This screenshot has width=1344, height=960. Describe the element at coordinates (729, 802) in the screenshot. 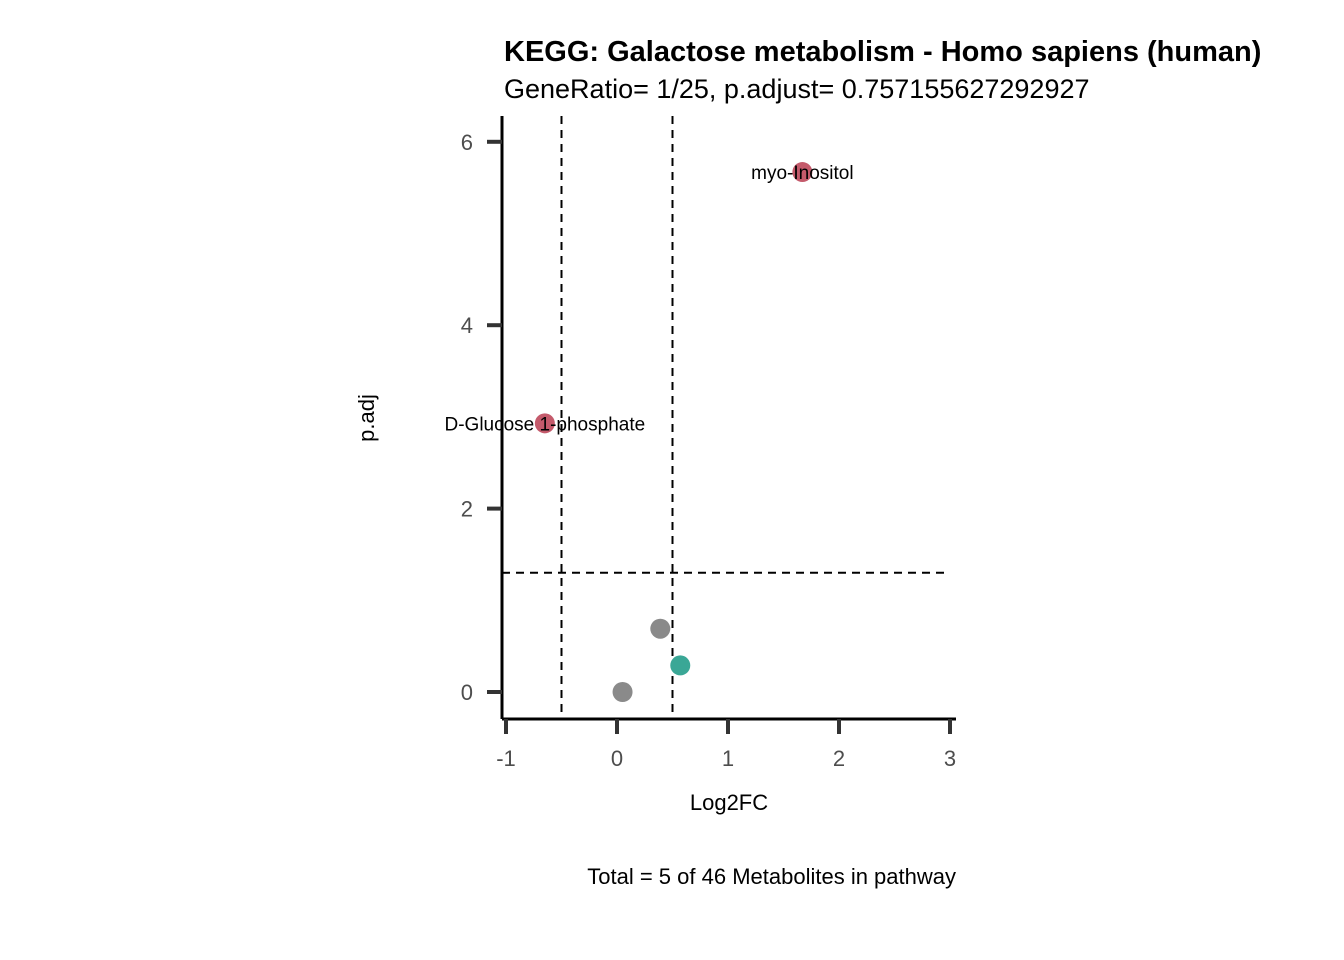

I see `x-axis-label: Log2FC` at that location.